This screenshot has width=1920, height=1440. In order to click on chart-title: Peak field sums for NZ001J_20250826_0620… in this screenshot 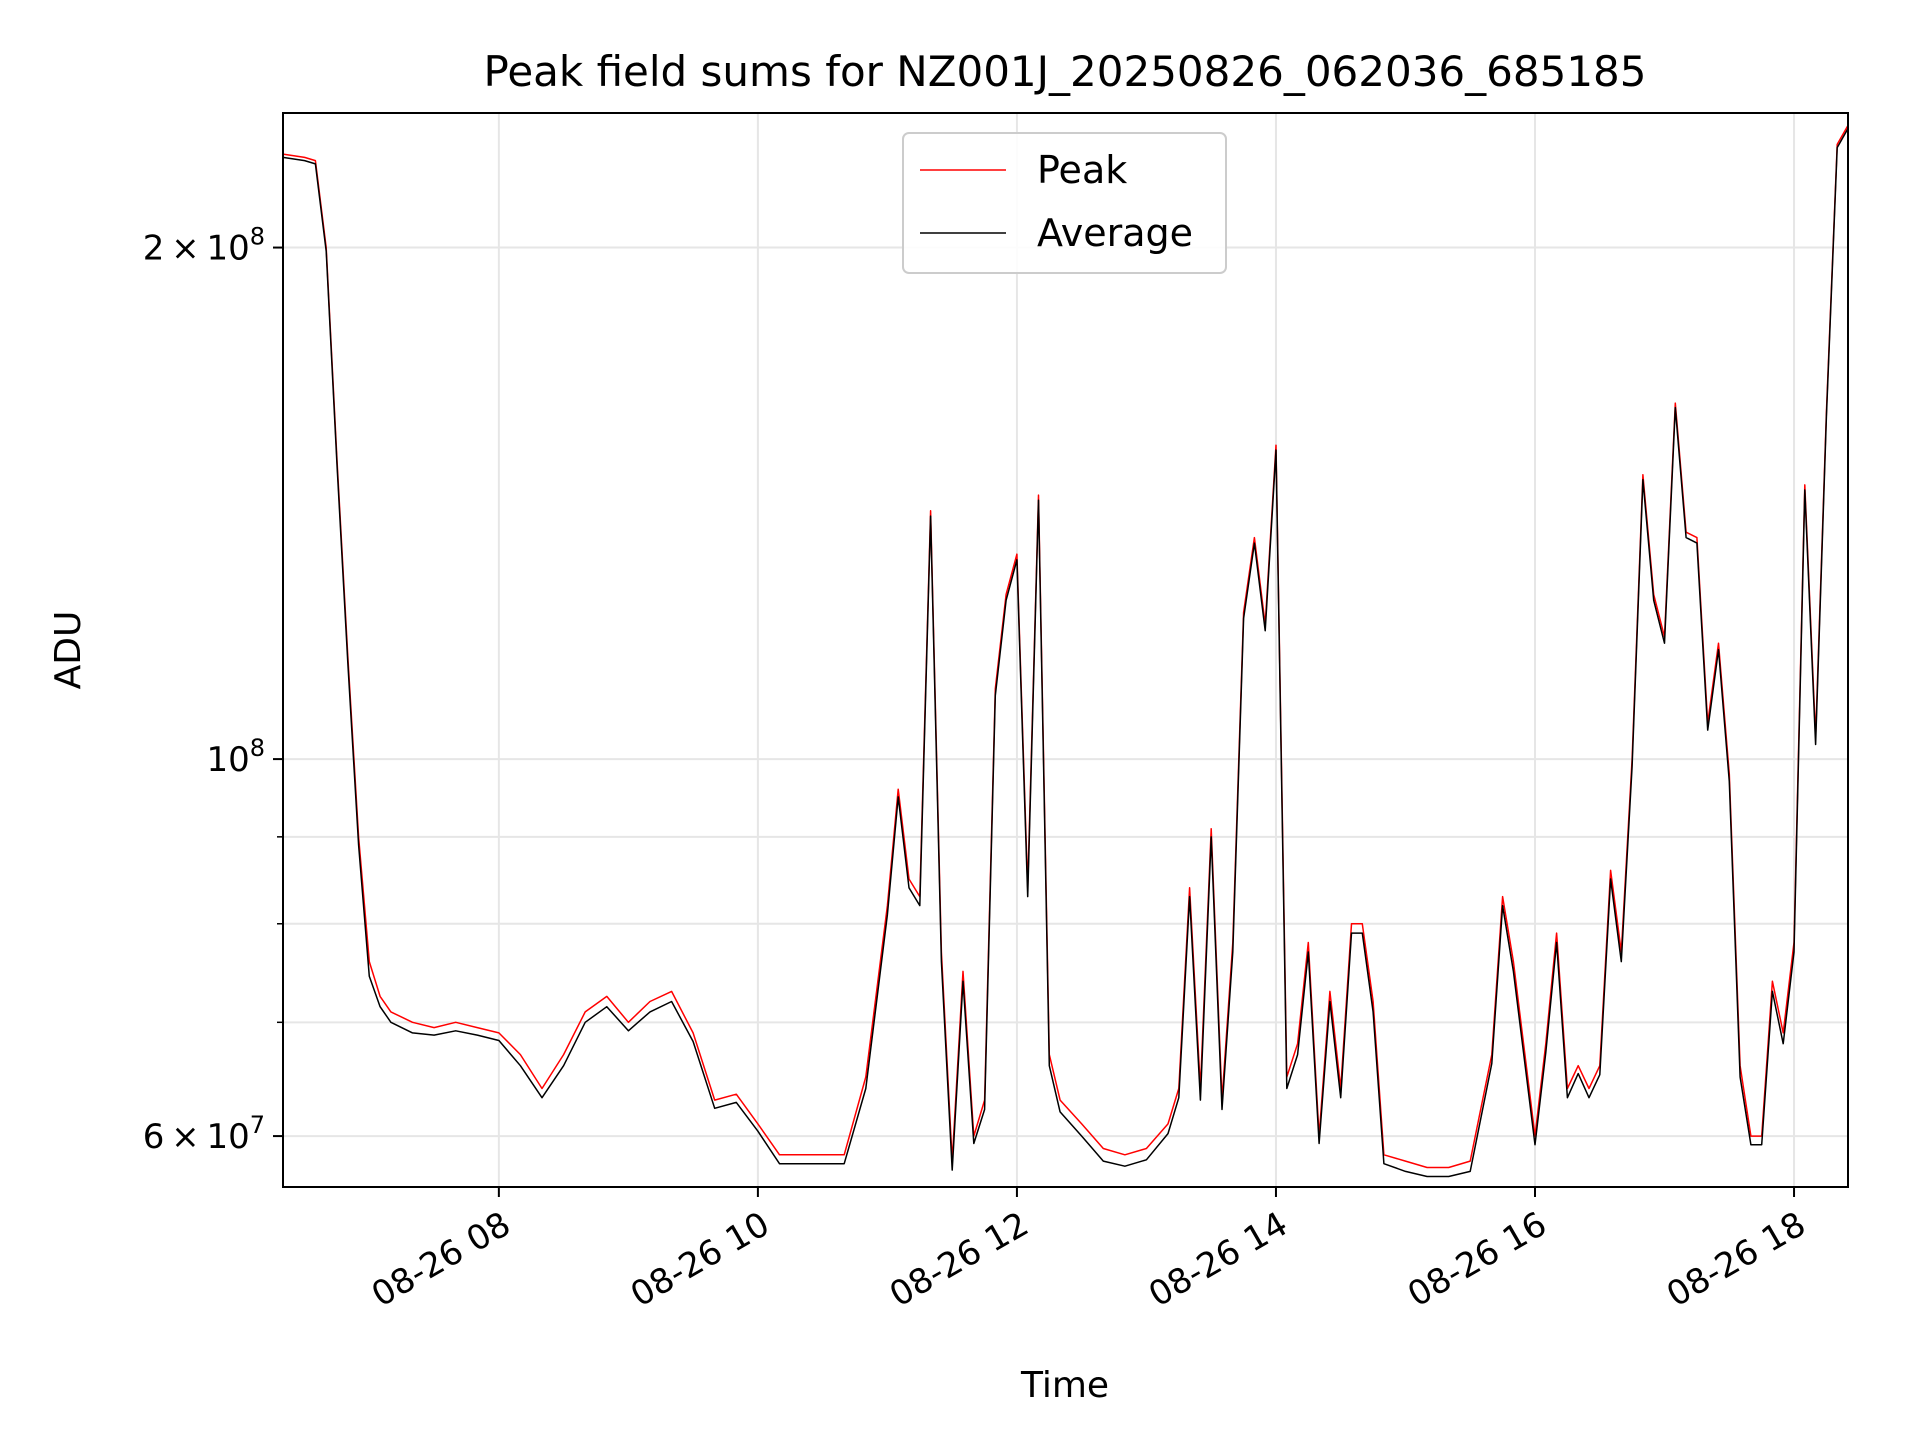, I will do `click(1065, 71)`.